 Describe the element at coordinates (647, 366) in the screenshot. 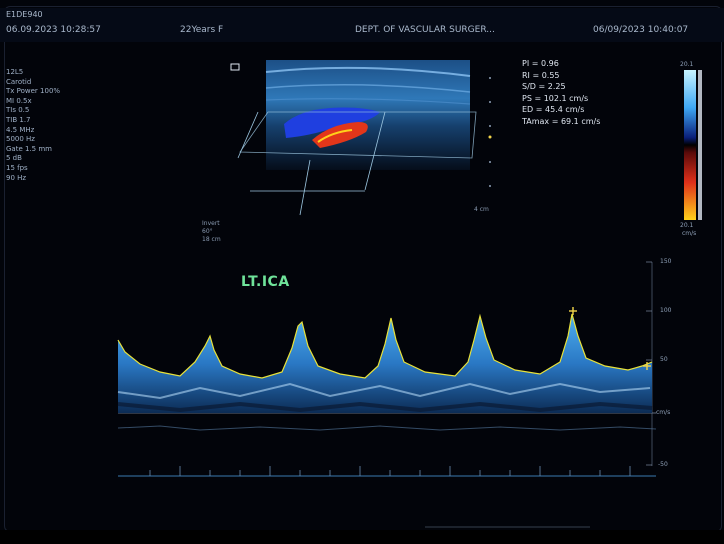

I see `end-diastole-caliper-icon` at that location.